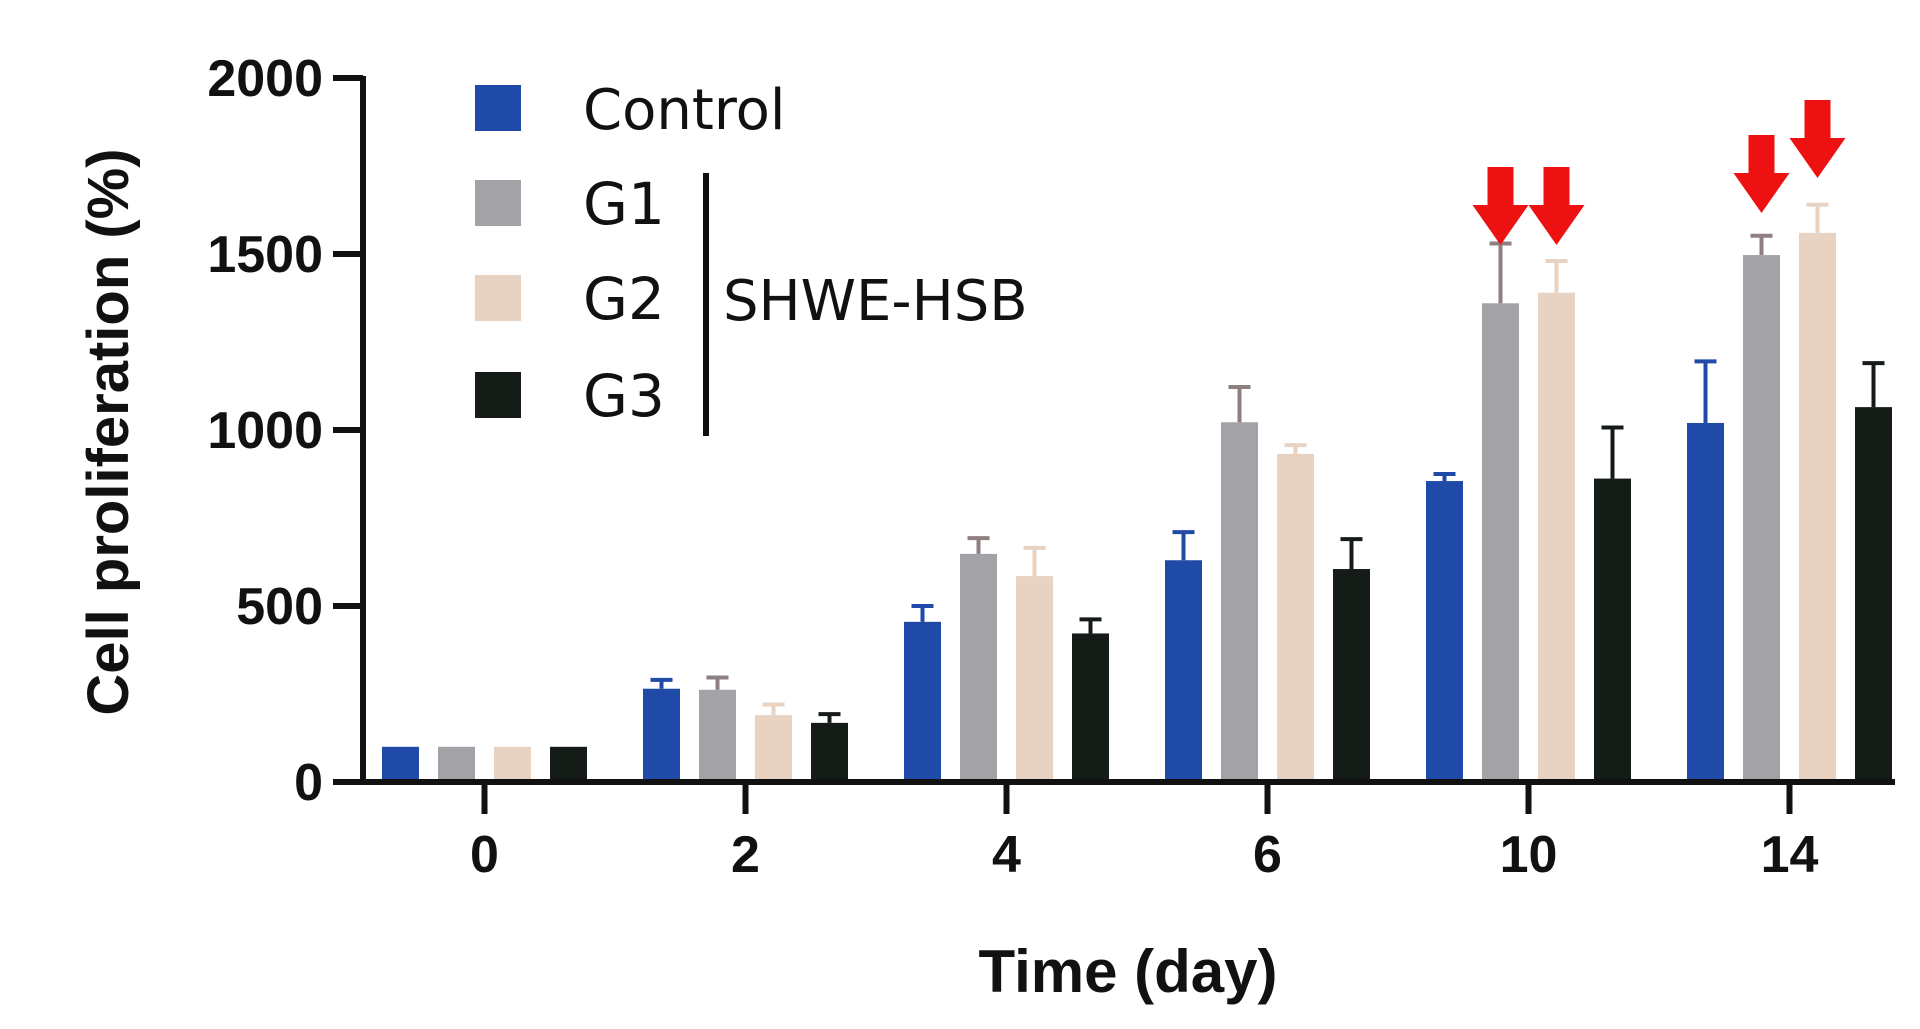  Describe the element at coordinates (484, 855) in the screenshot. I see `x-tick-label-0: 0` at that location.